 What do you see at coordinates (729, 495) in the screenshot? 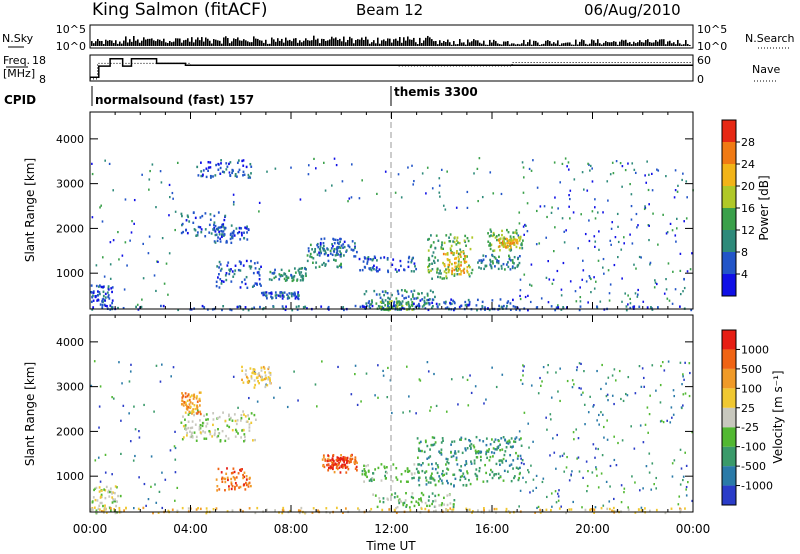
I see `colorbar-swatch` at bounding box center [729, 495].